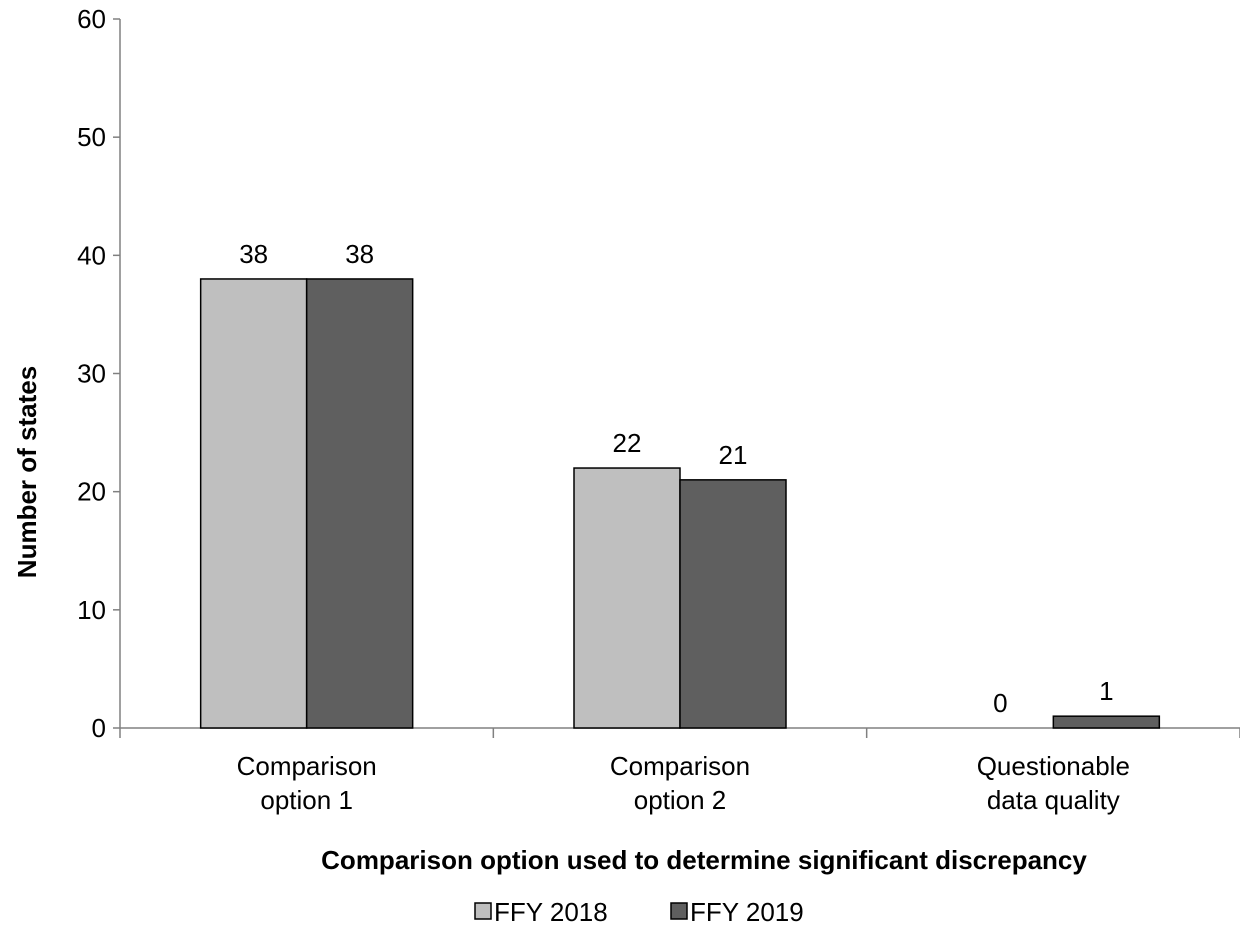 This screenshot has width=1240, height=930. I want to click on y-tick-label: 60, so click(91, 19).